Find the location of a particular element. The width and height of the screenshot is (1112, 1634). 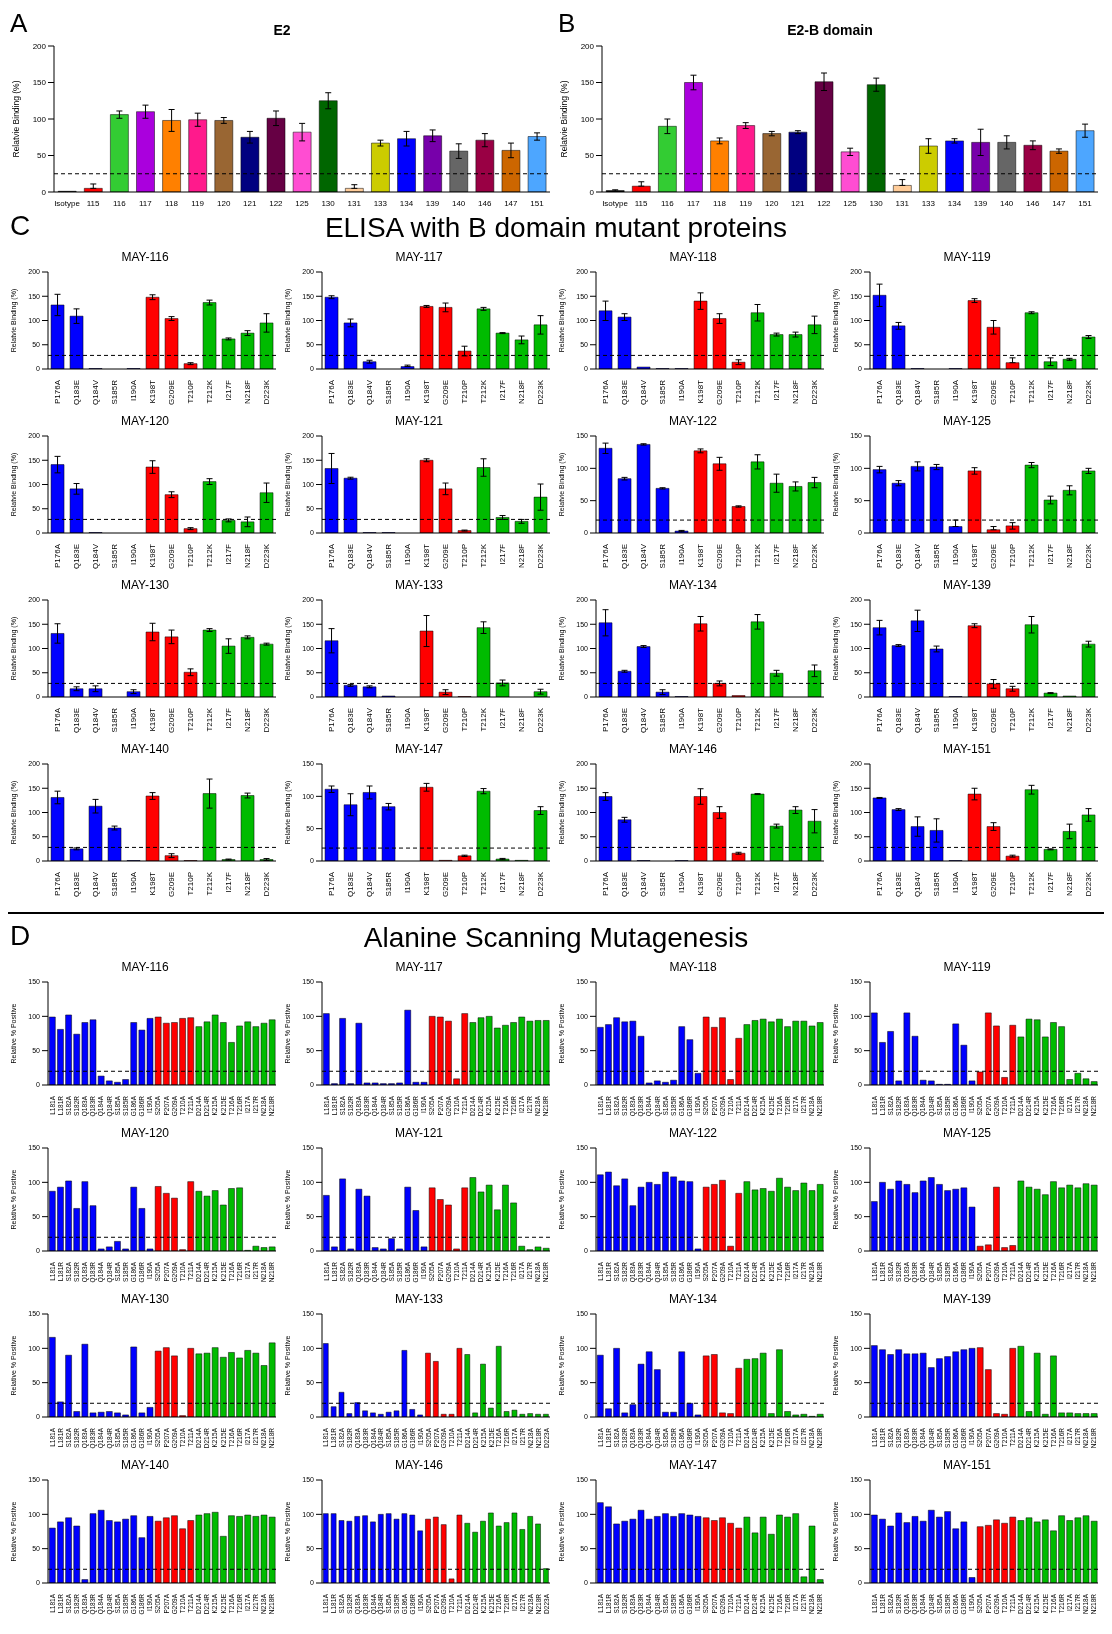

x-tick-label: 122 is located at coordinates (824, 203).